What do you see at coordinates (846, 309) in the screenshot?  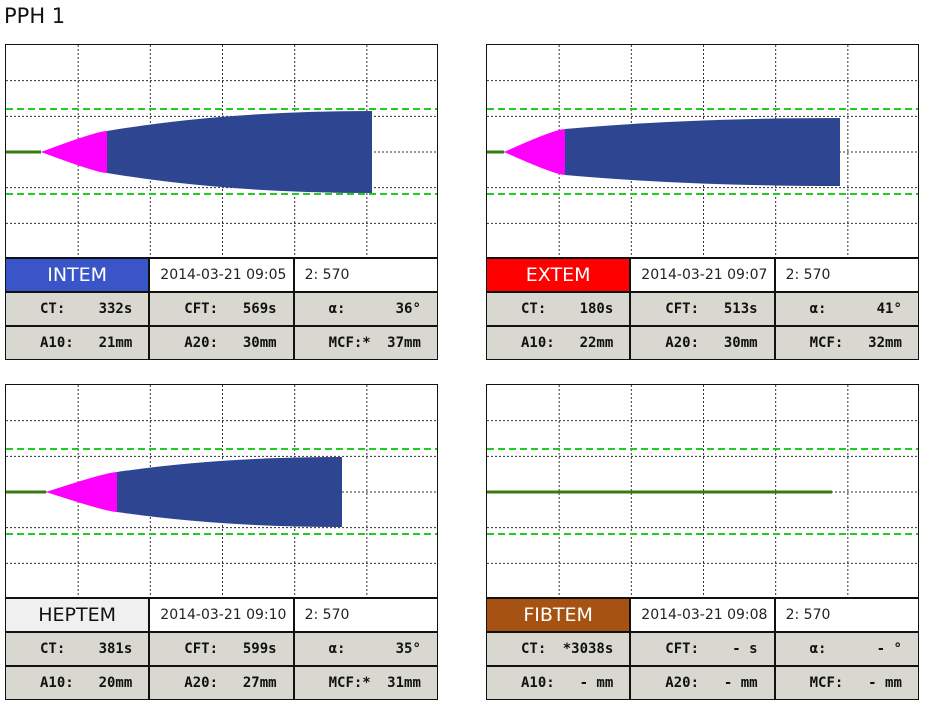 I see `parameter-cell: α: 41°` at bounding box center [846, 309].